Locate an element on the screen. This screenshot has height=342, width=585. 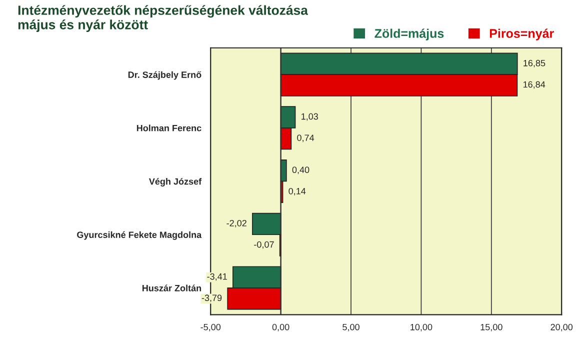
data-label: 0,40 is located at coordinates (301, 170).